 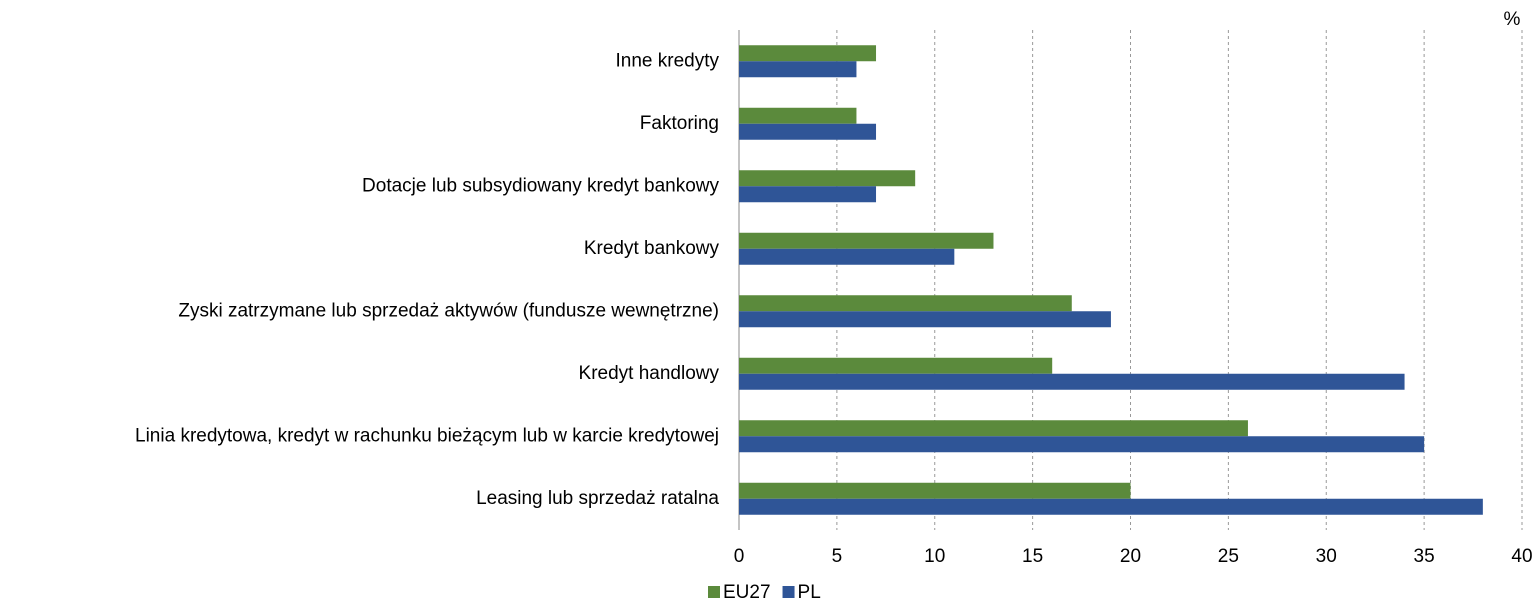 What do you see at coordinates (649, 373) in the screenshot?
I see `y-tick-label: Kredyt handlowy` at bounding box center [649, 373].